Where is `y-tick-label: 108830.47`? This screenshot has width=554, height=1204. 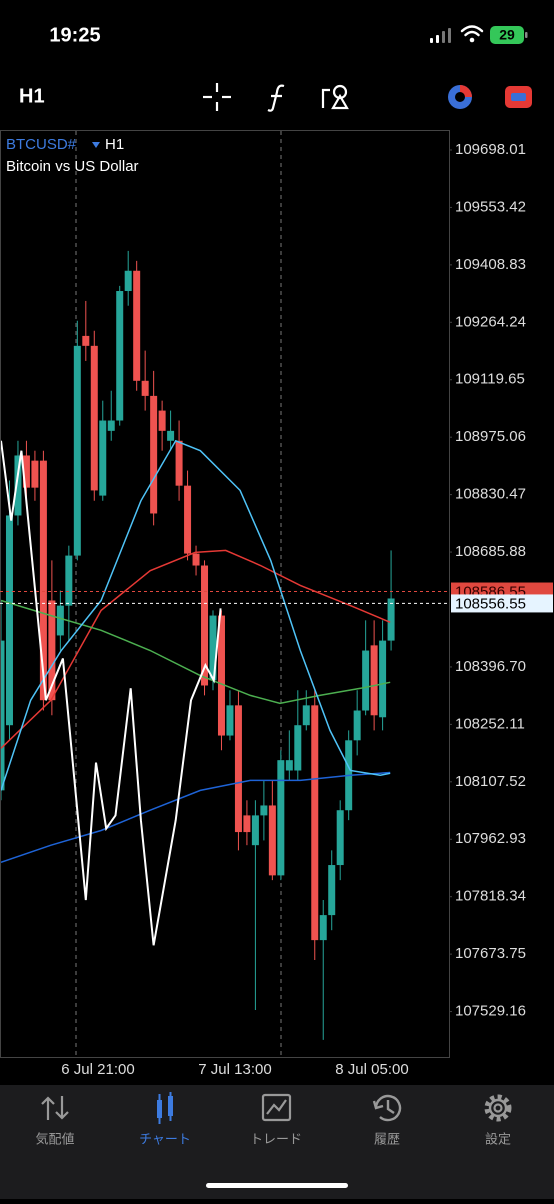 y-tick-label: 108830.47 is located at coordinates (490, 494).